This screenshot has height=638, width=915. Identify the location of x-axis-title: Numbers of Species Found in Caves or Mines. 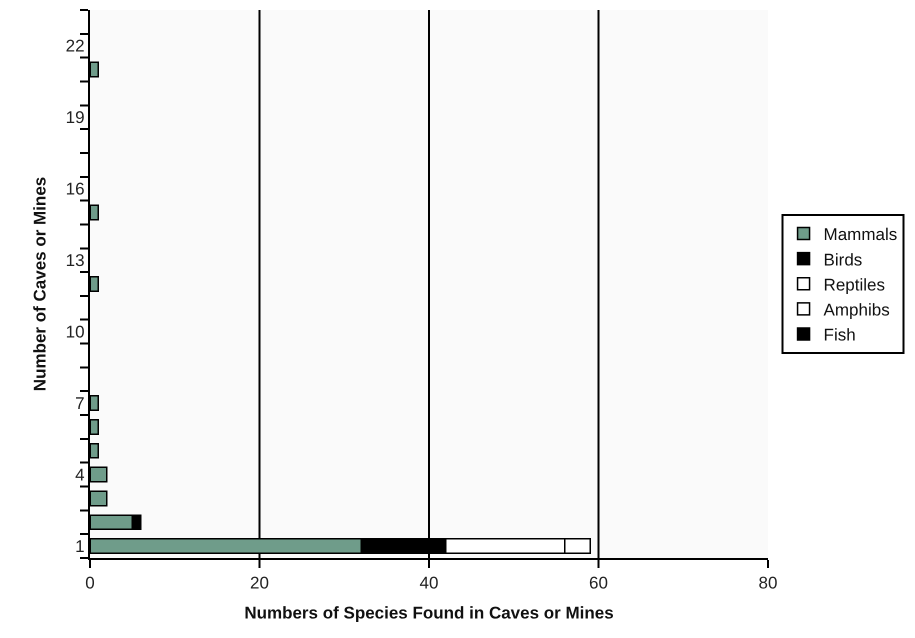
(429, 612).